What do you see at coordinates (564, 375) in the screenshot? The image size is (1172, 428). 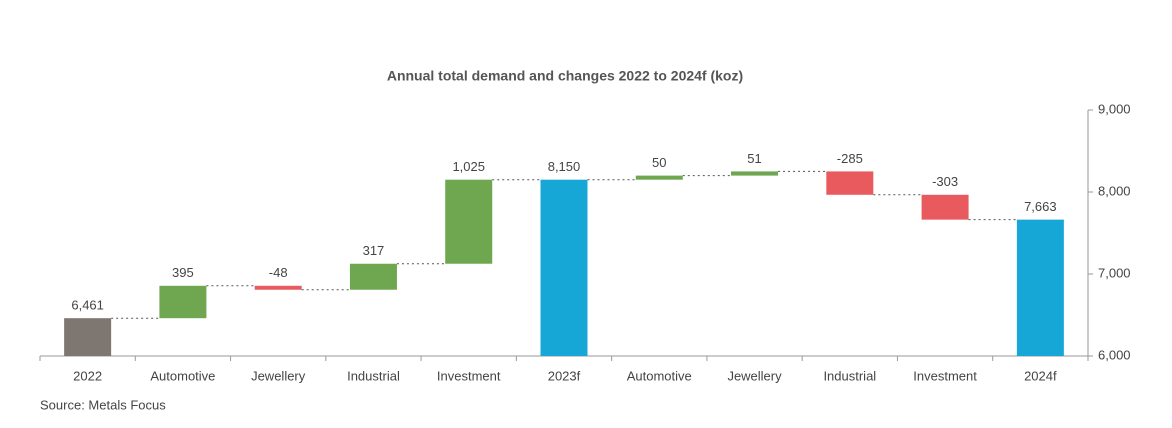 I see `x-tick-label: 2023f` at bounding box center [564, 375].